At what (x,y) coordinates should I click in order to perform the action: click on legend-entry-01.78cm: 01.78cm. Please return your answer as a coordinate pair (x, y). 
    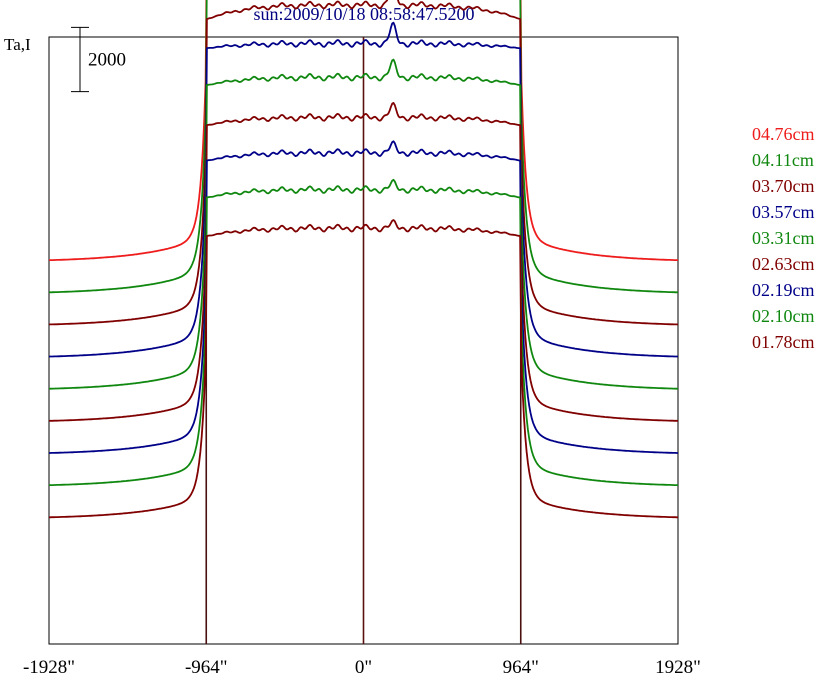
    Looking at the image, I should click on (783, 342).